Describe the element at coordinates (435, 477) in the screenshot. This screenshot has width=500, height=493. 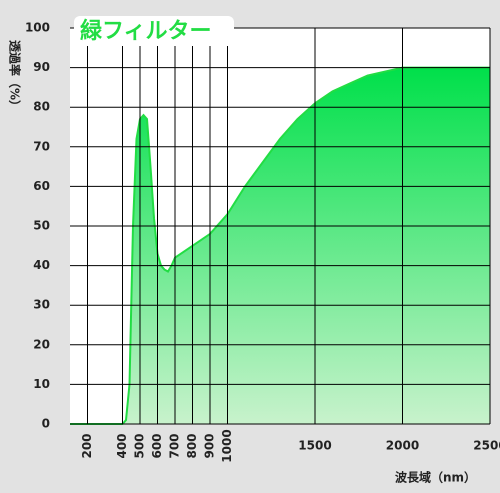
I see `x-axis-label: 波長域（nm）` at that location.